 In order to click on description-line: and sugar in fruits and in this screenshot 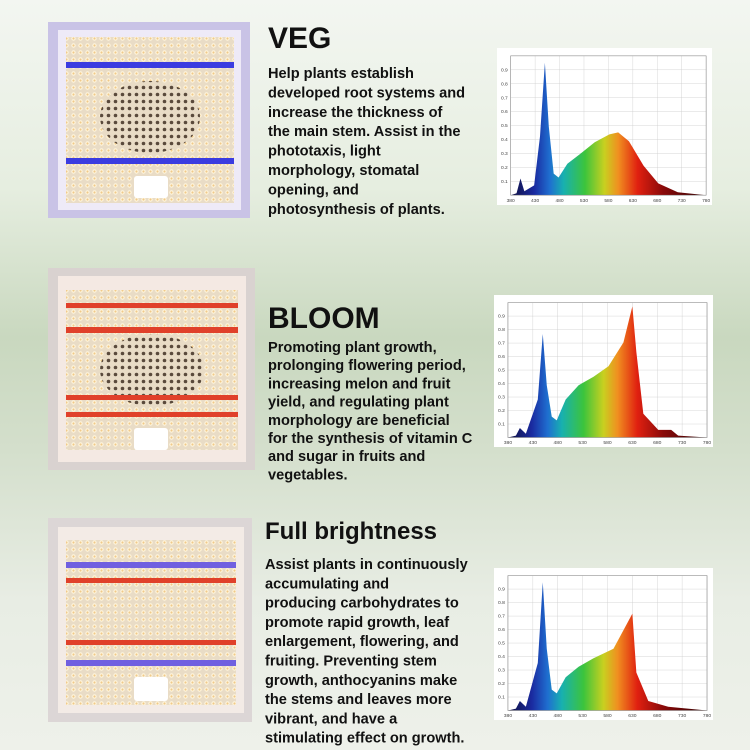, I will do `click(346, 457)`.